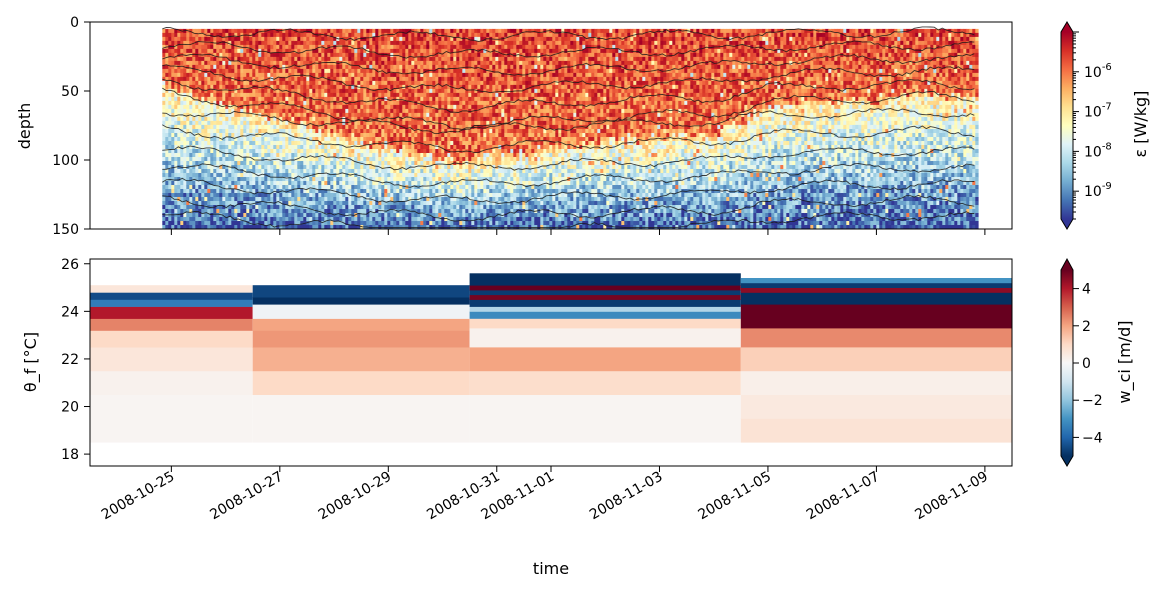 Image resolution: width=1168 pixels, height=592 pixels. I want to click on dissipation-profile, so click(263, 128).